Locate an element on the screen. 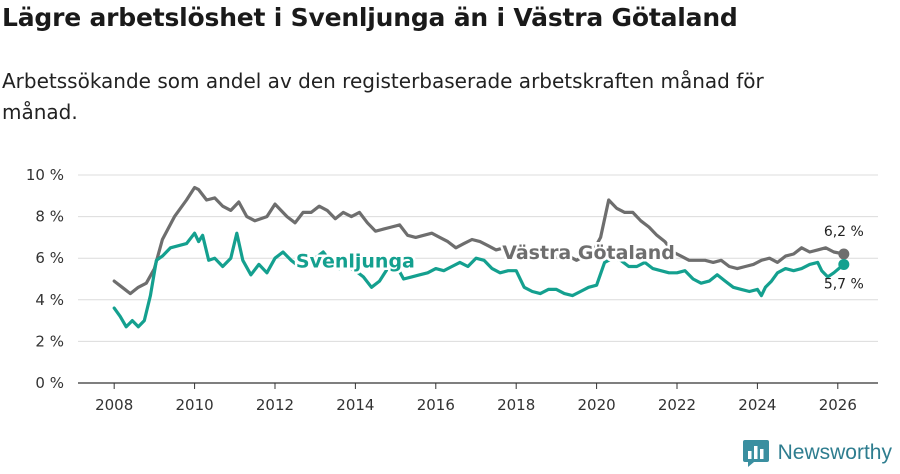 The width and height of the screenshot is (900, 474). x-tick-label: 2014 is located at coordinates (355, 405).